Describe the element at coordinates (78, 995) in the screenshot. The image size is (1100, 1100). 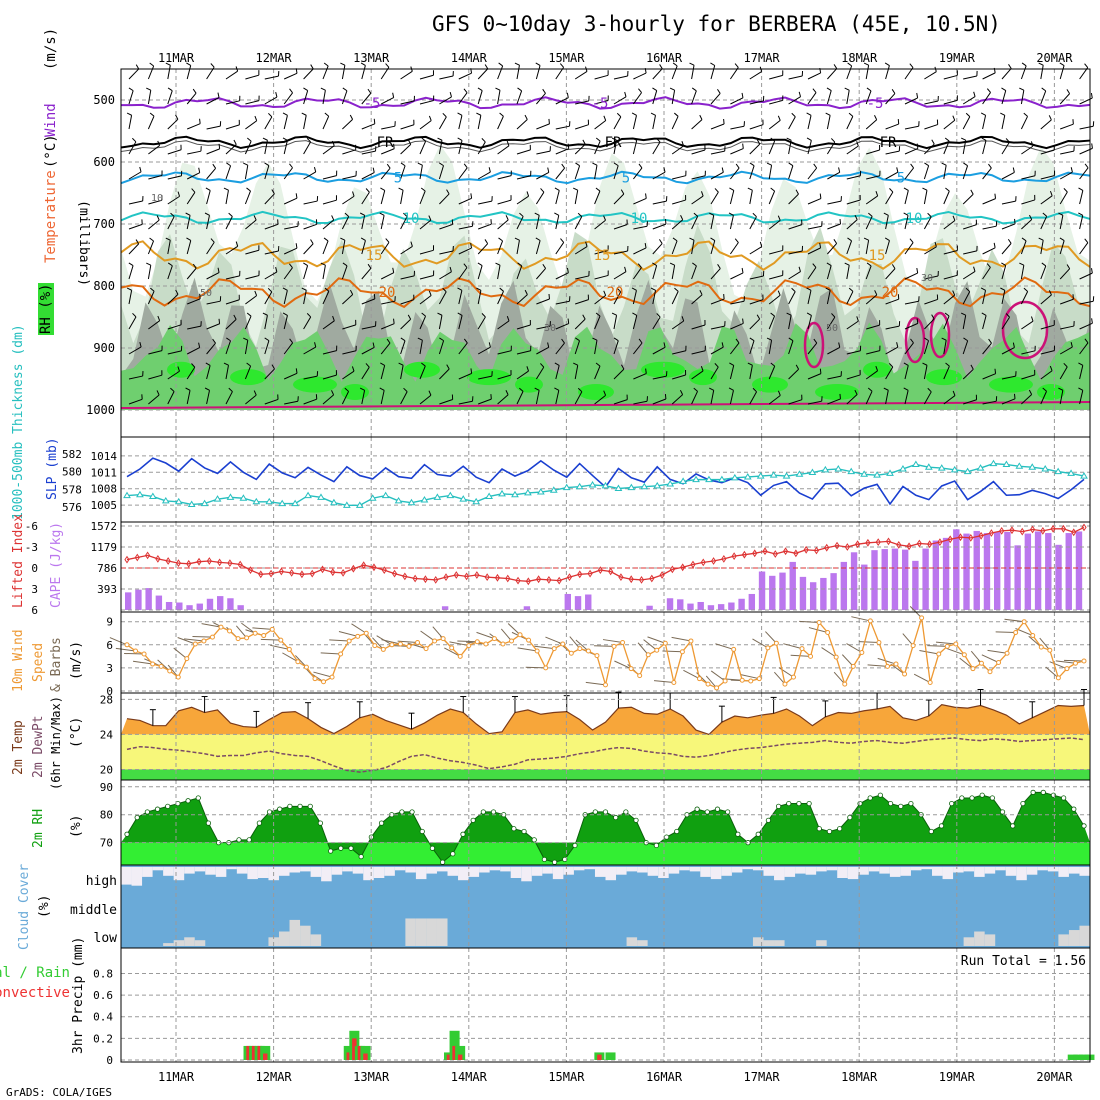
I see `precip-ylabel: 3hr Precip (mm)` at that location.